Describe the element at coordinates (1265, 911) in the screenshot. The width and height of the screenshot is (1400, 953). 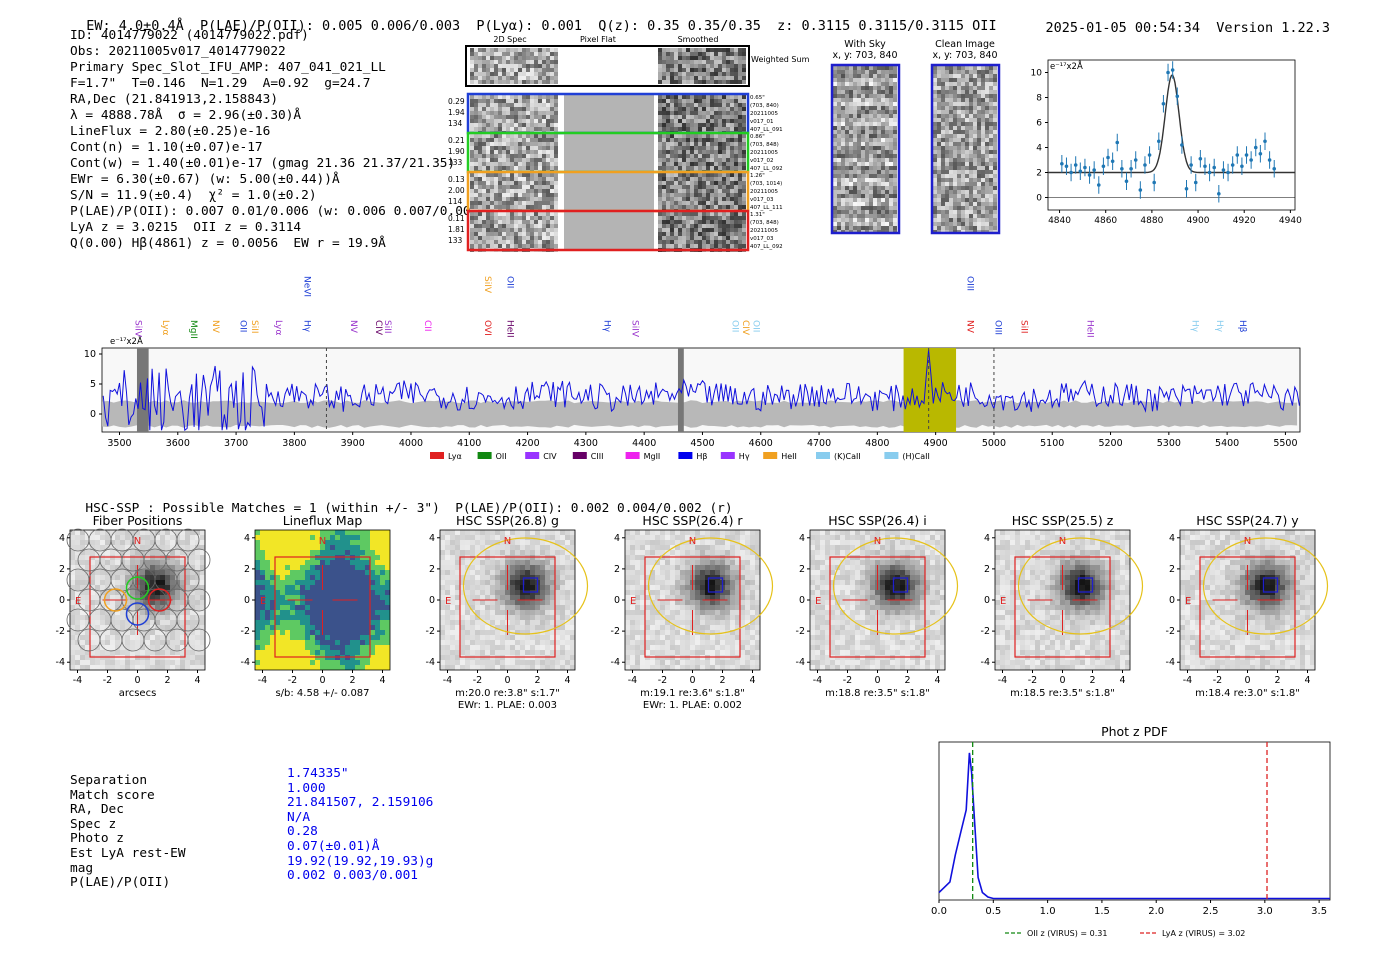
I see `pdf-xtick: 3.0` at that location.